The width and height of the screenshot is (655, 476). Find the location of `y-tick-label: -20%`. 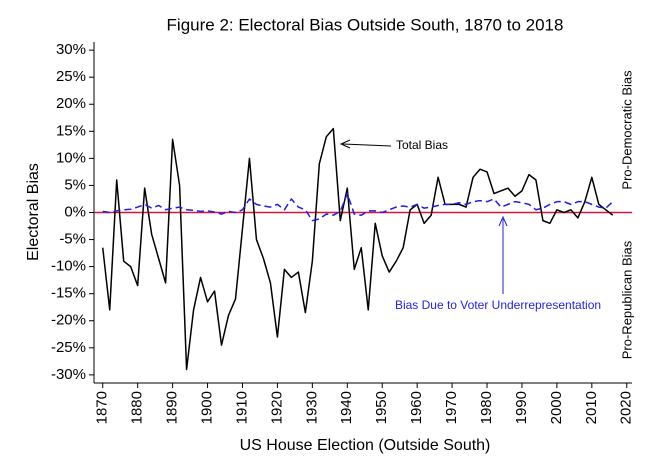

y-tick-label: -20% is located at coordinates (68, 320).